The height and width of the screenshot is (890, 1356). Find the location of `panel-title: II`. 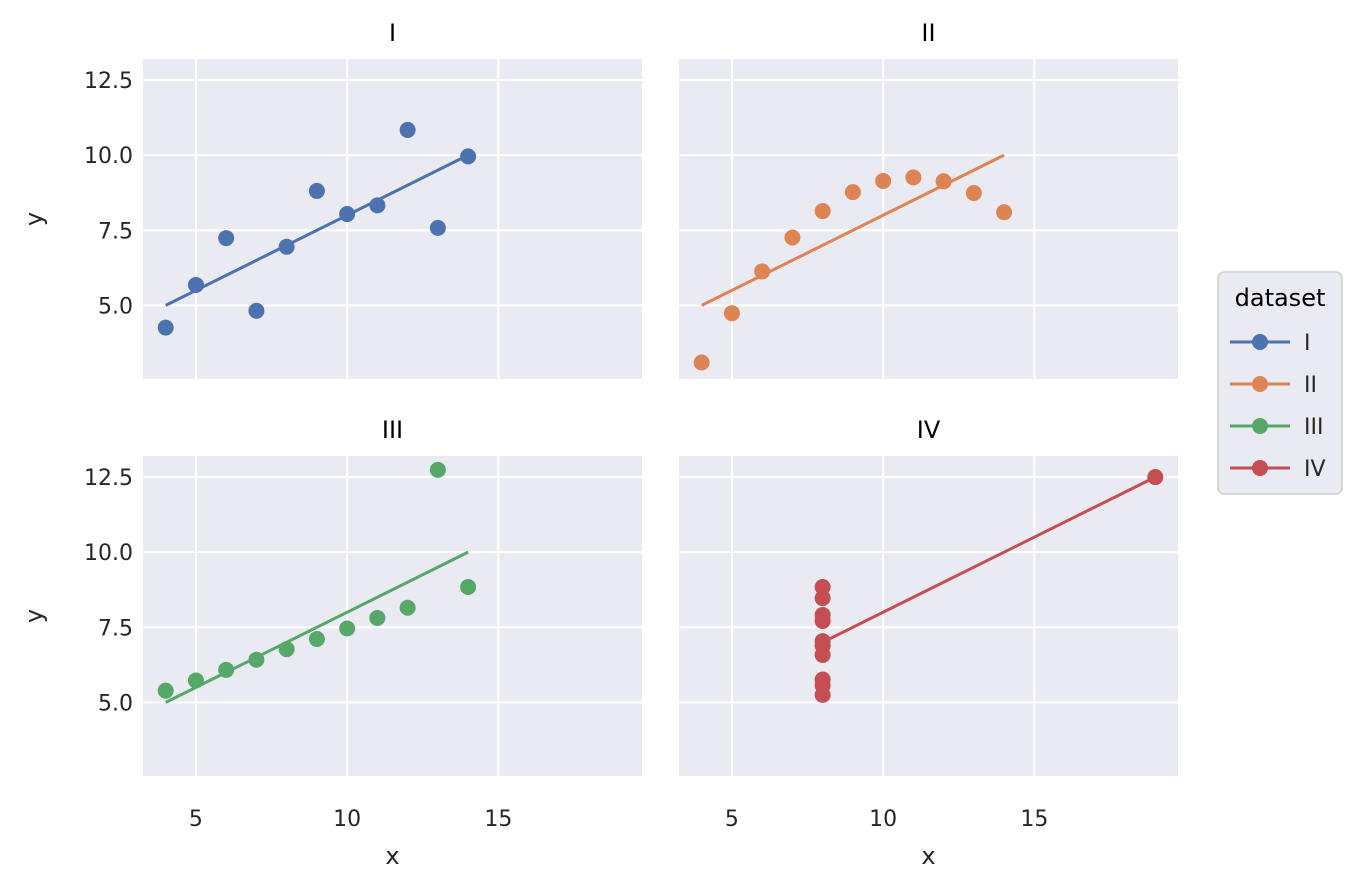

panel-title: II is located at coordinates (928, 33).